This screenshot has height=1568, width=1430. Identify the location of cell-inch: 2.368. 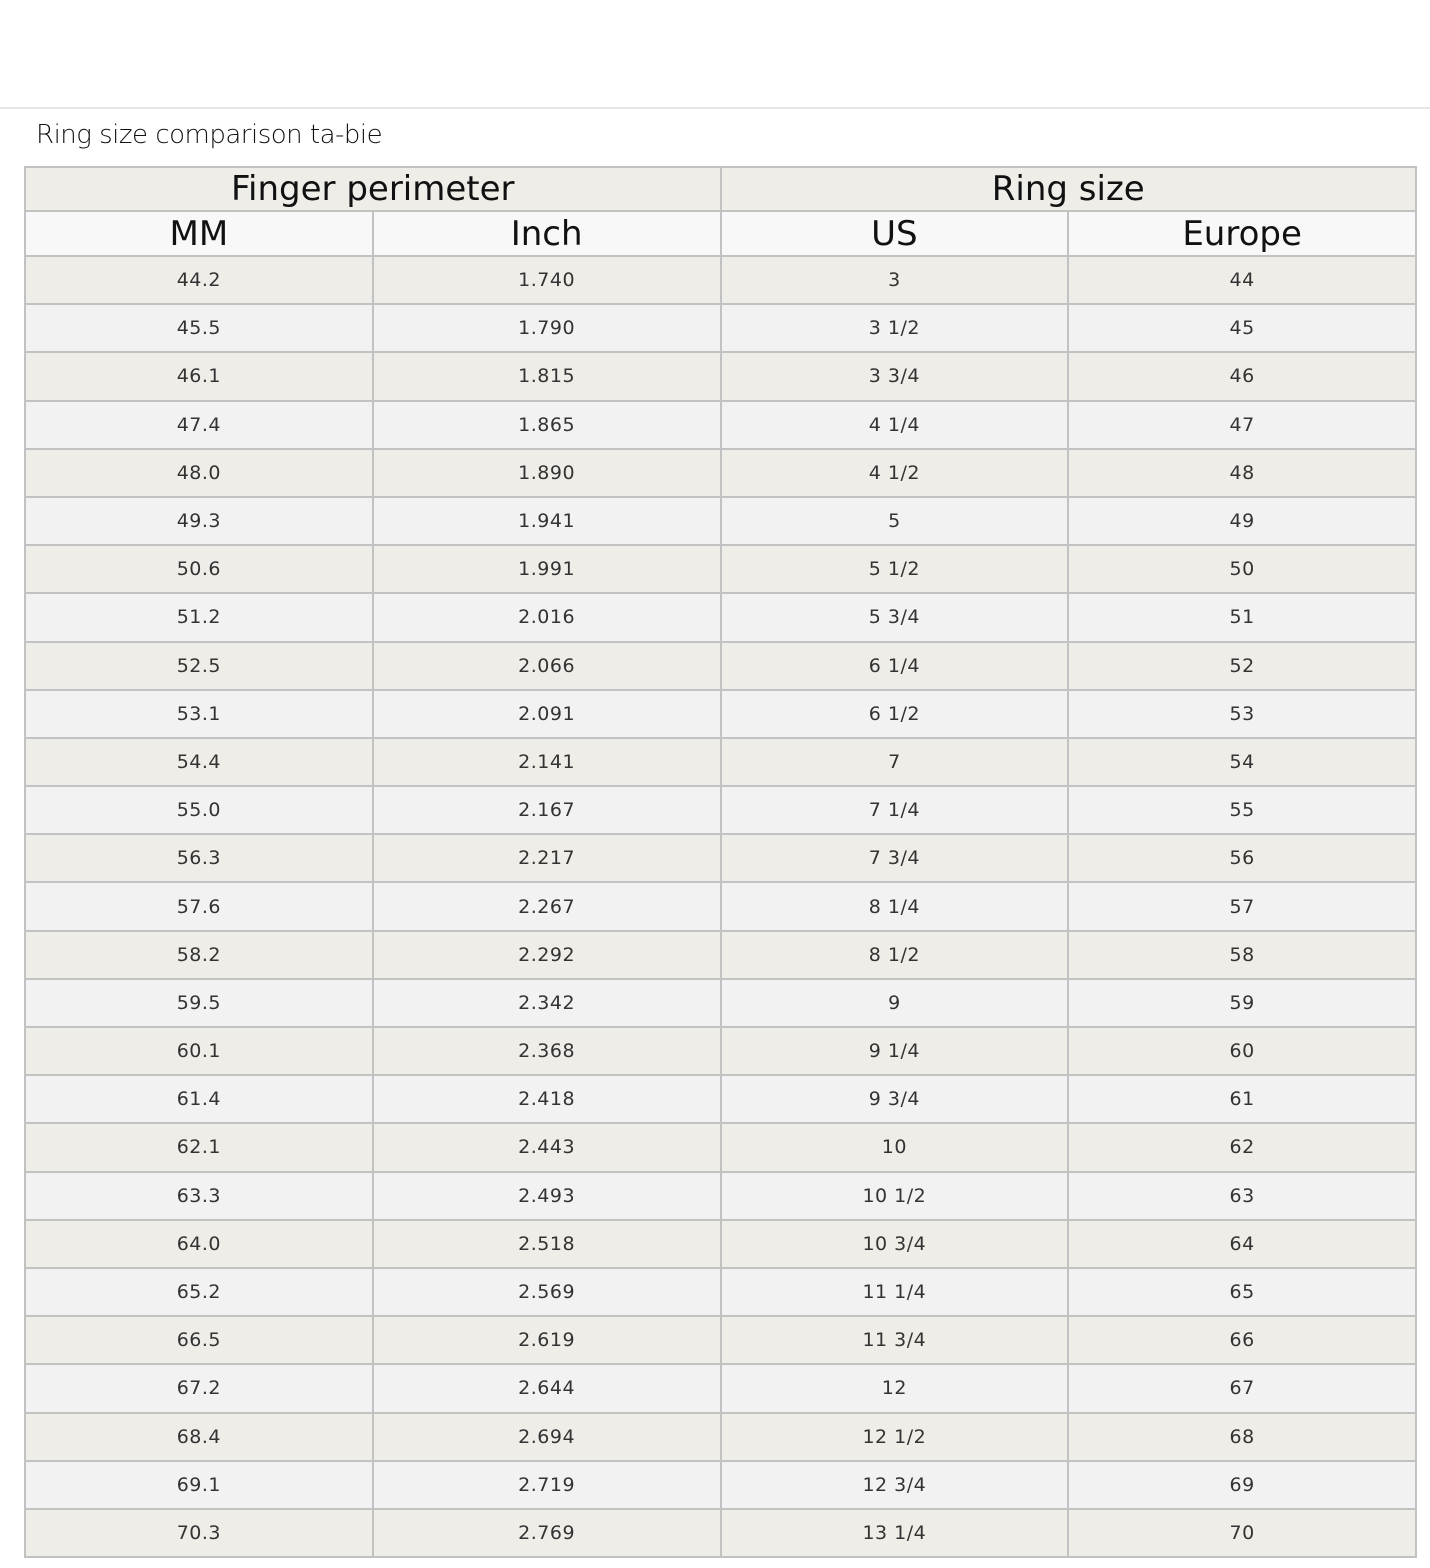
(546, 1051).